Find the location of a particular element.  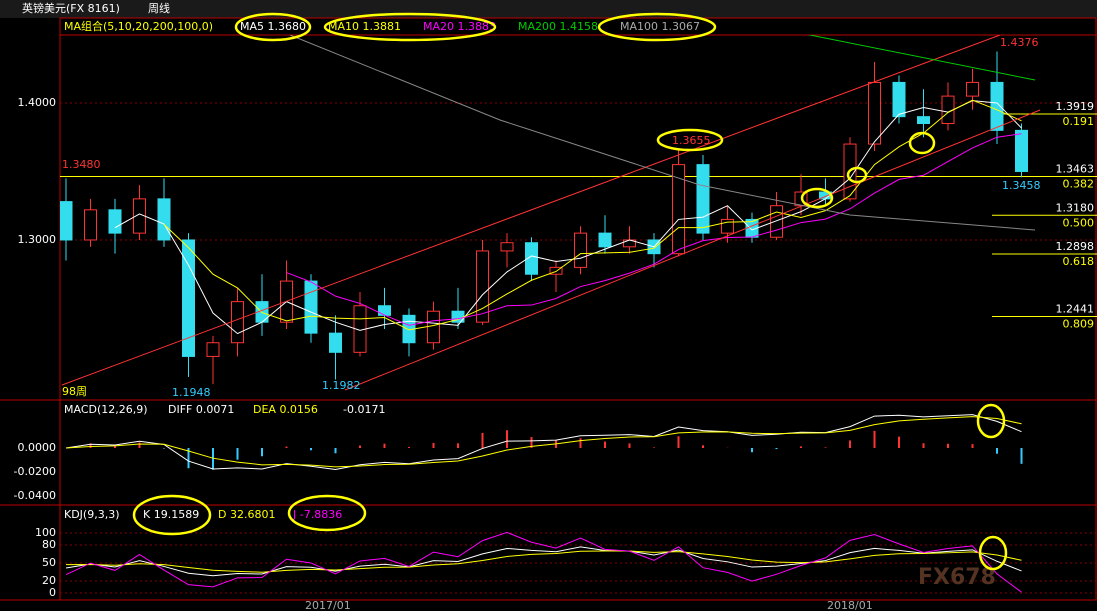

fib-price: 1.2898 is located at coordinates (1075, 246).